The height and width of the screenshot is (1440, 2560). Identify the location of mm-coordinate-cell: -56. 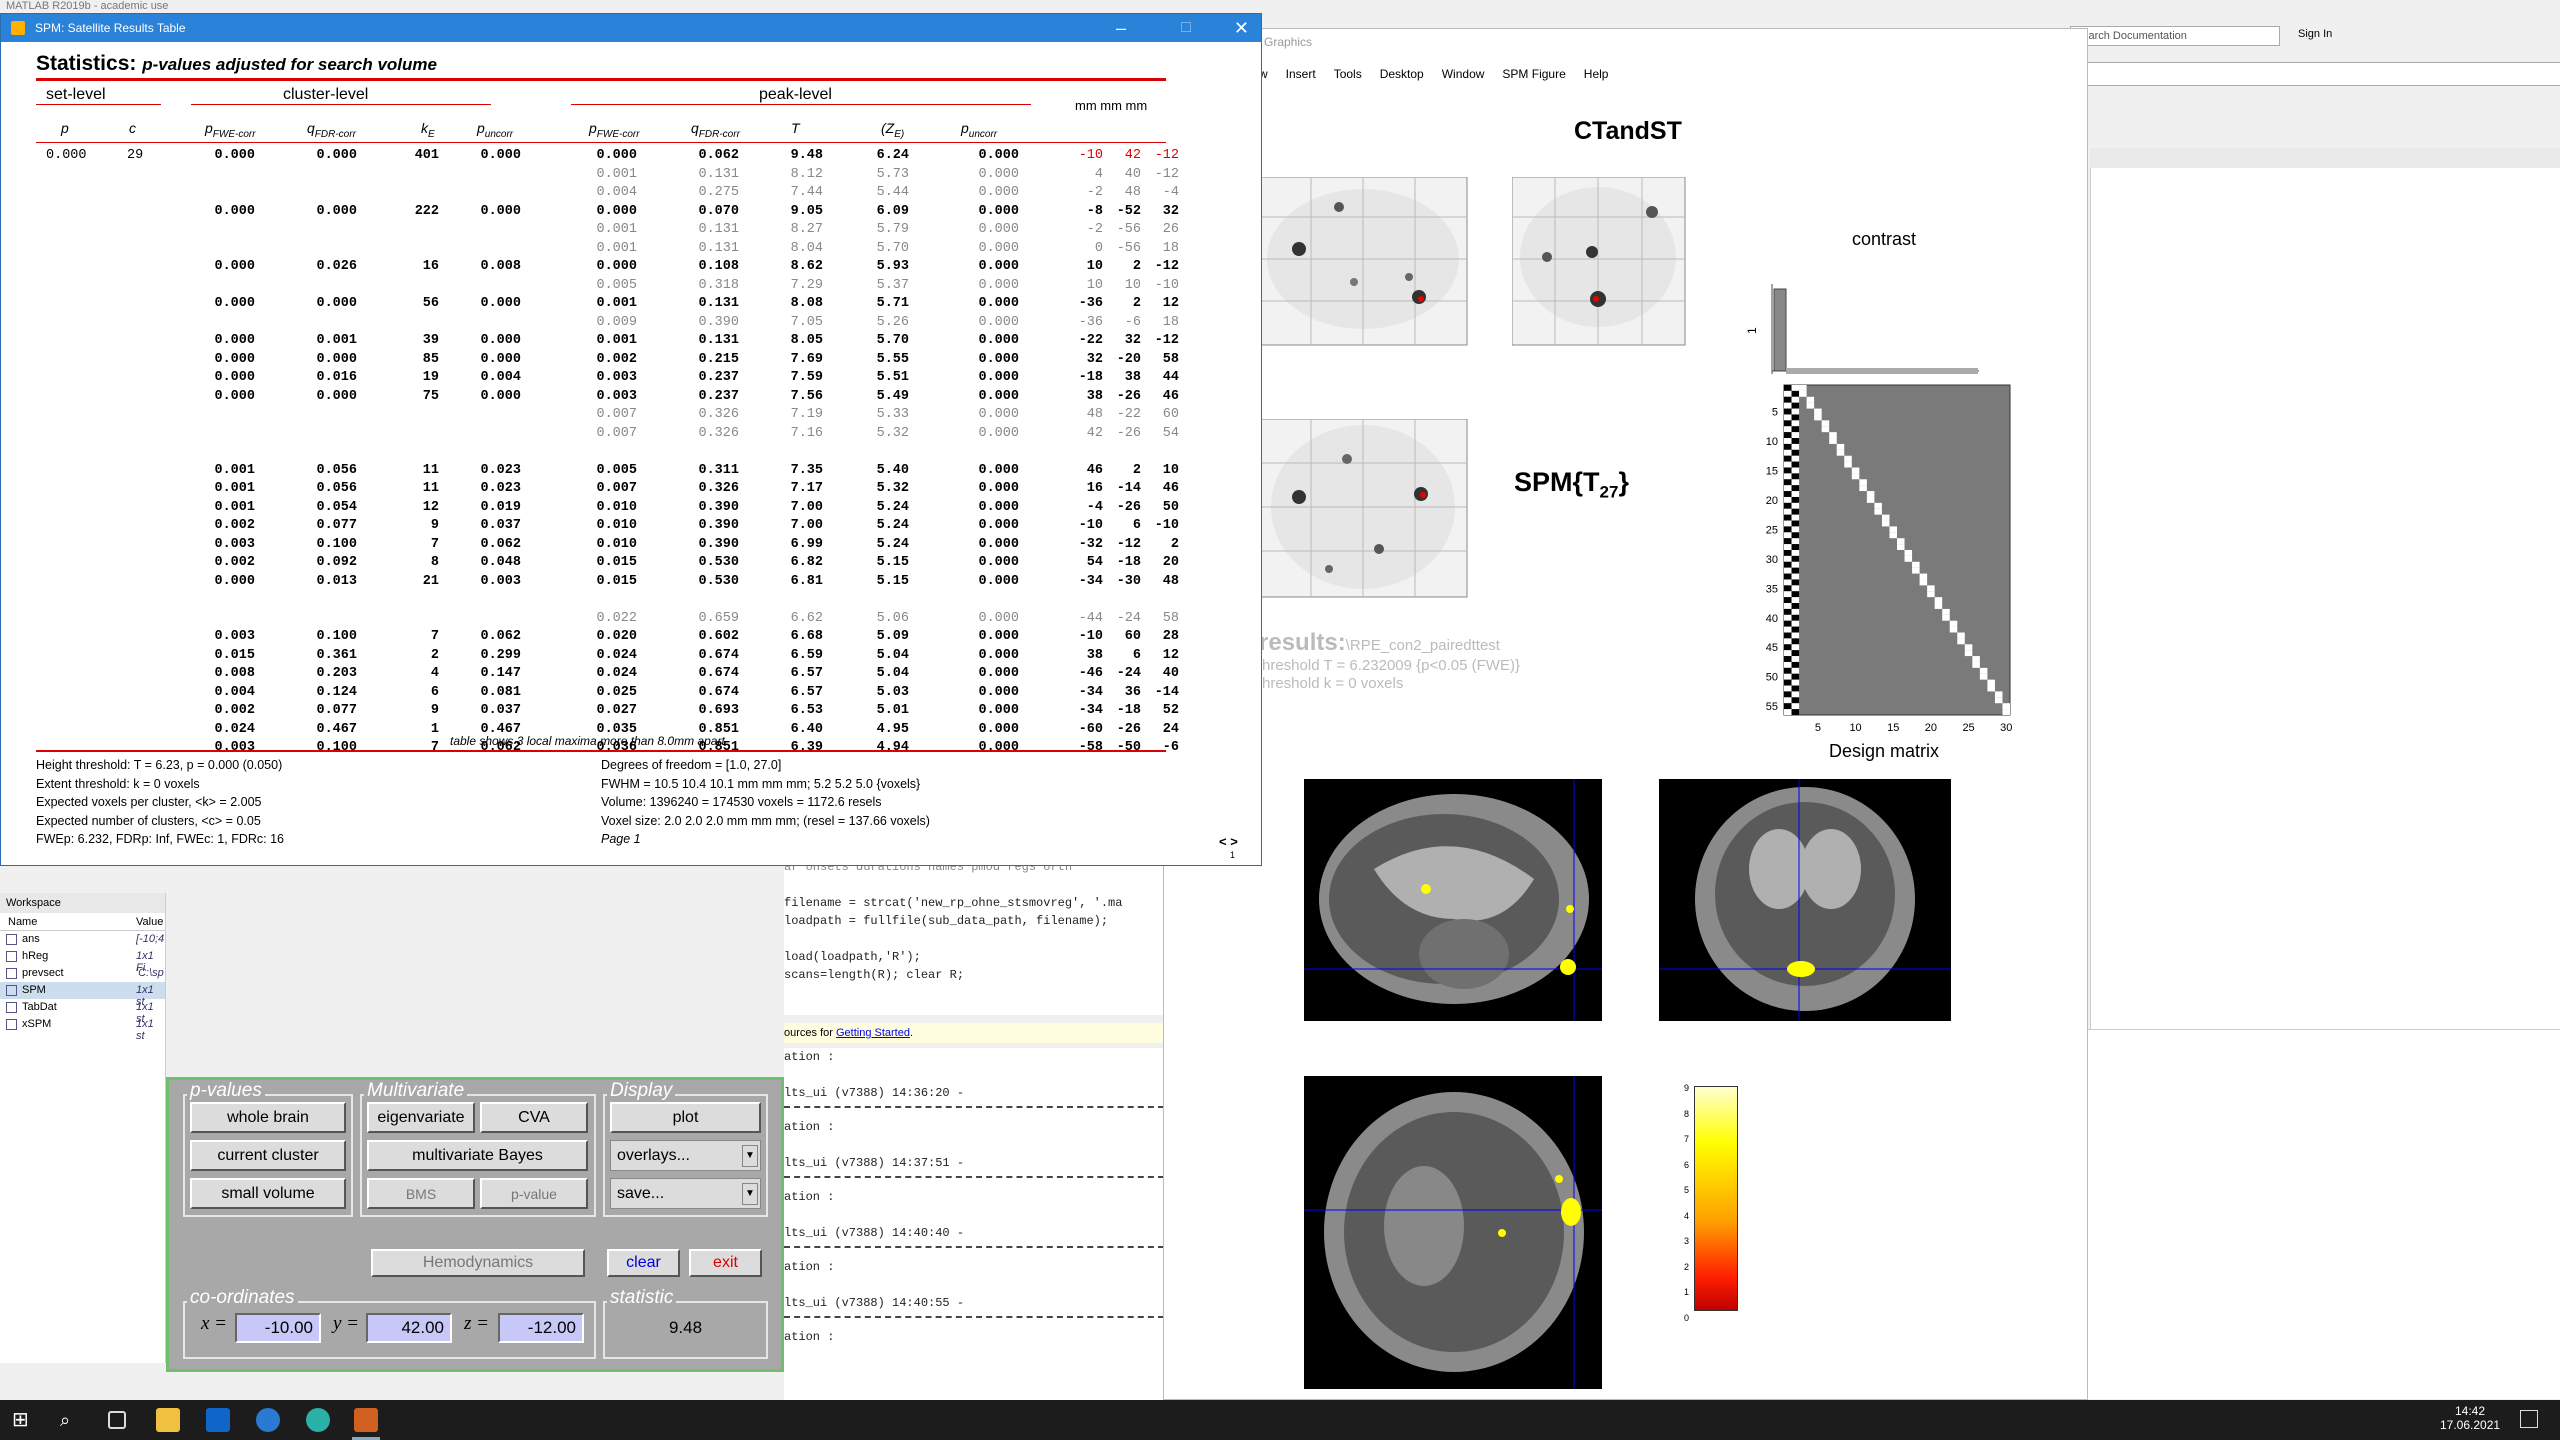
(1128, 248).